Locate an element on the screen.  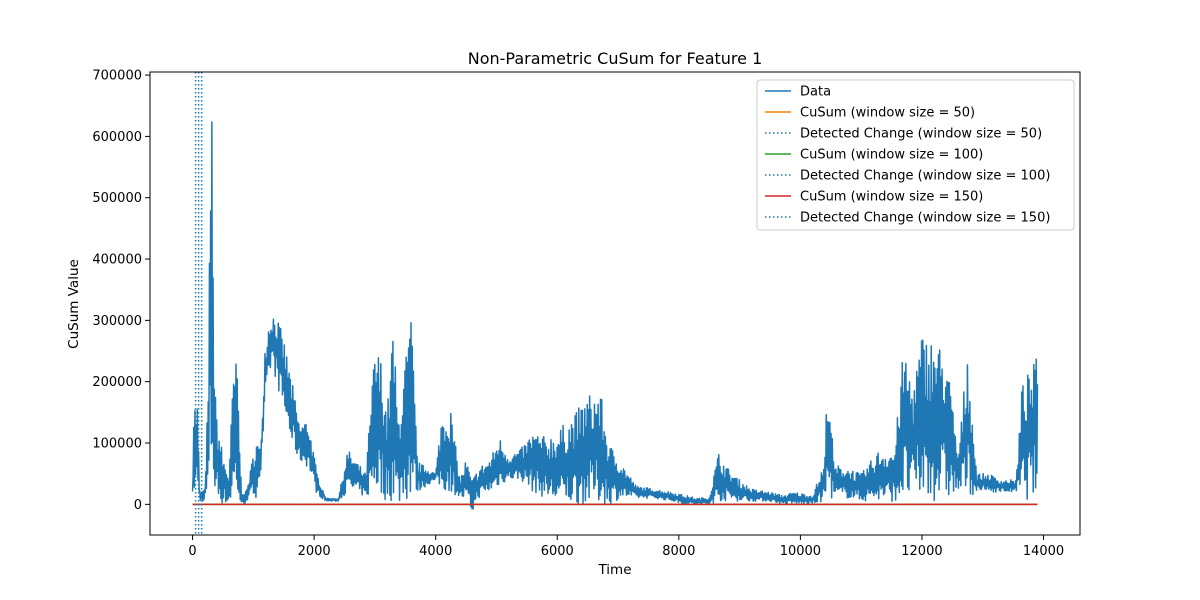
x-tick-label: 8000 is located at coordinates (678, 551).